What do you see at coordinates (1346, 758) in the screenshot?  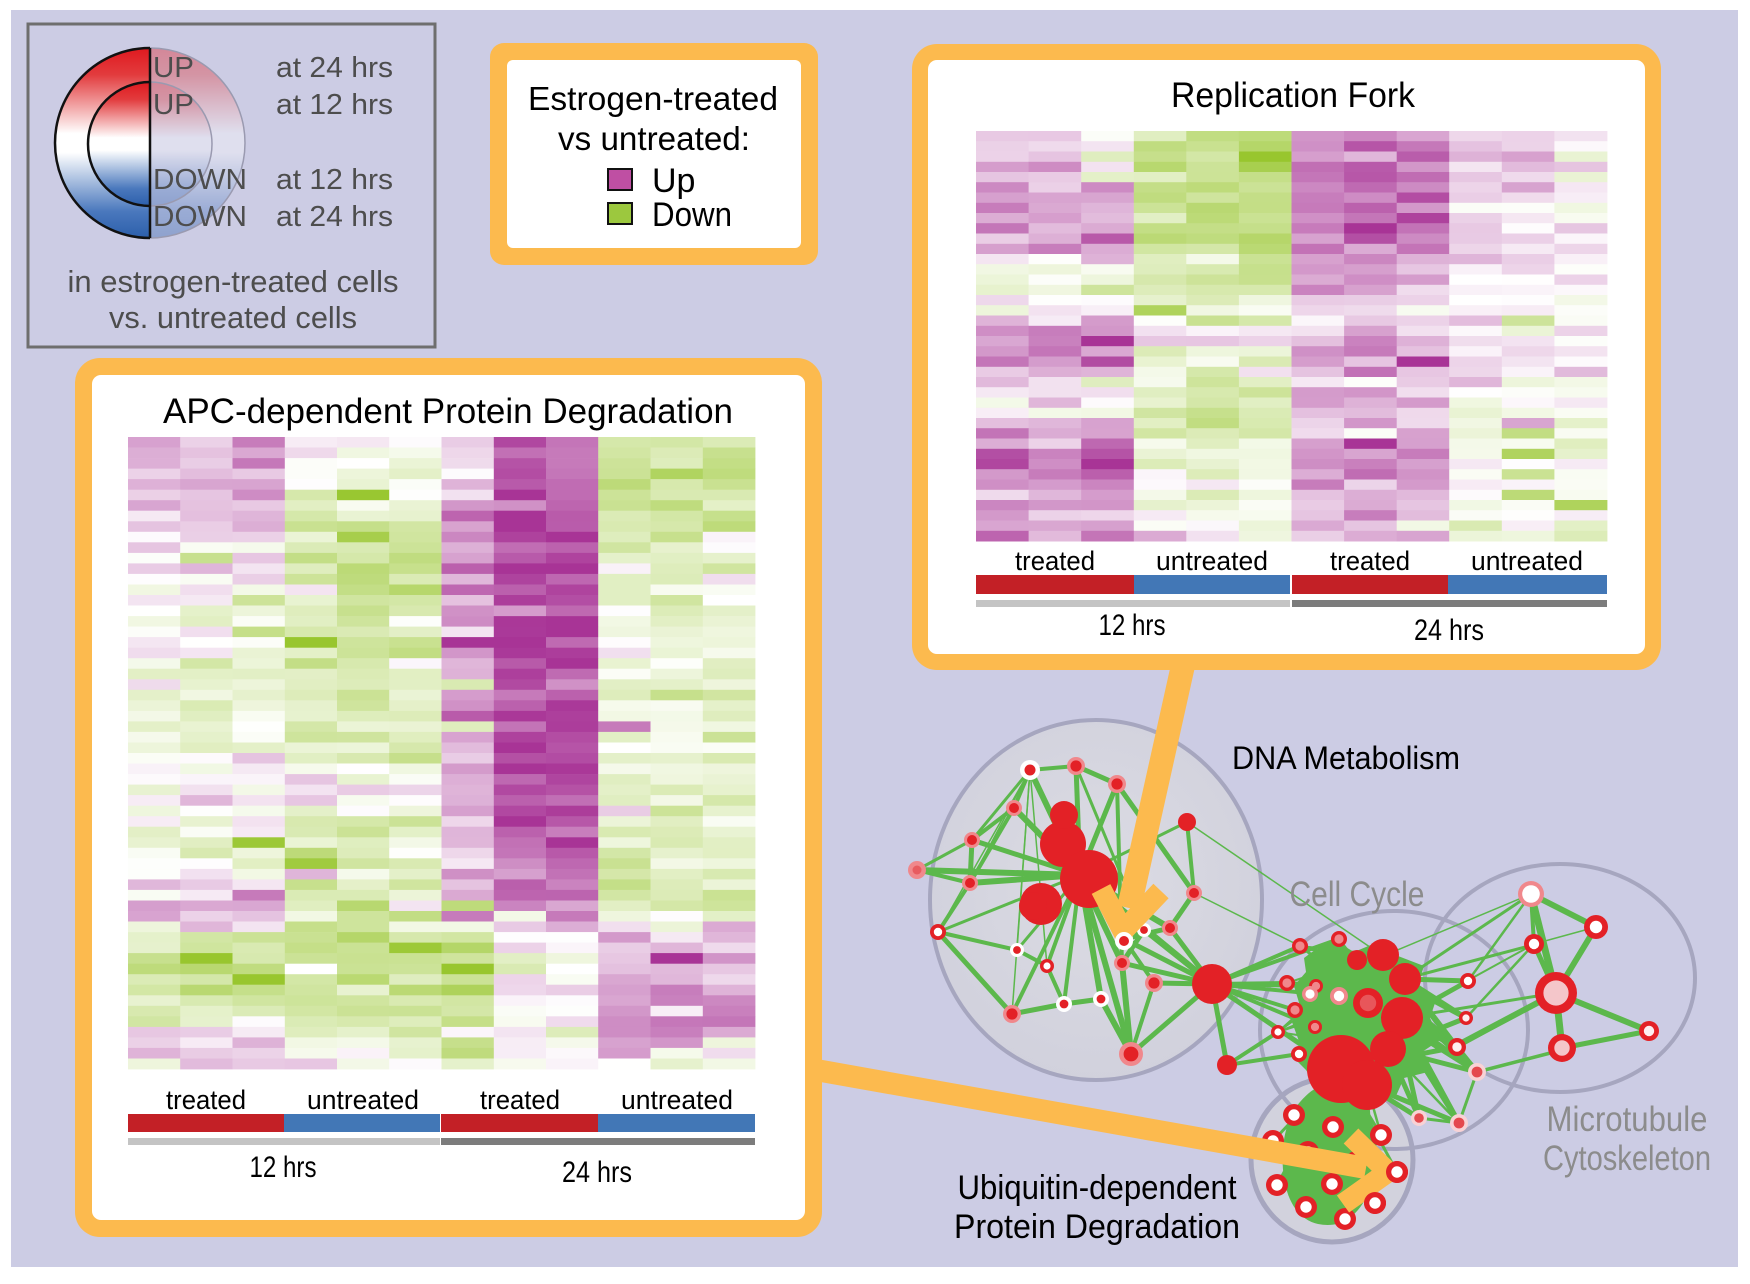 I see `svg-text: DNA Metabolism` at bounding box center [1346, 758].